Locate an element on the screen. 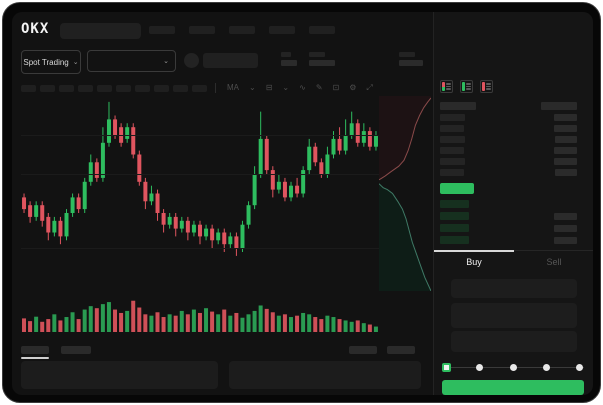  divider is located at coordinates (215, 88).